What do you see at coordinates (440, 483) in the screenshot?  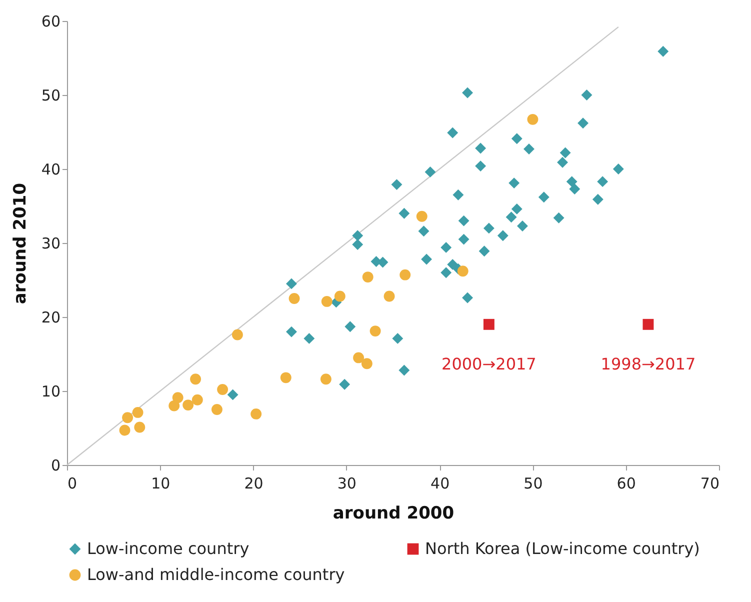 I see `x-tick-label: 40` at bounding box center [440, 483].